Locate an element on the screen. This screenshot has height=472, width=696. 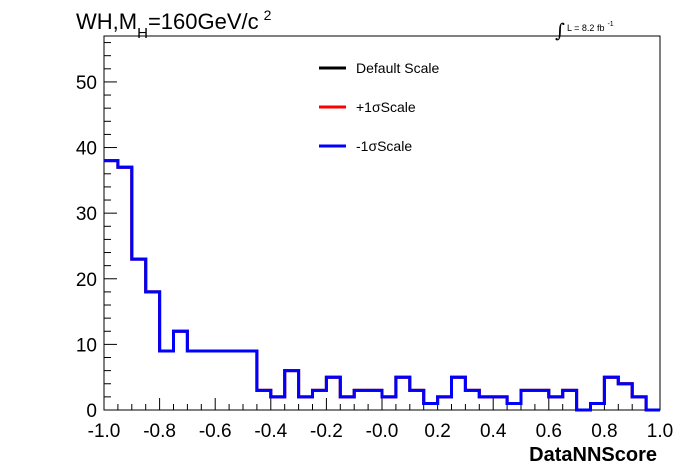
x-tick-label: 0.6 is located at coordinates (549, 431).